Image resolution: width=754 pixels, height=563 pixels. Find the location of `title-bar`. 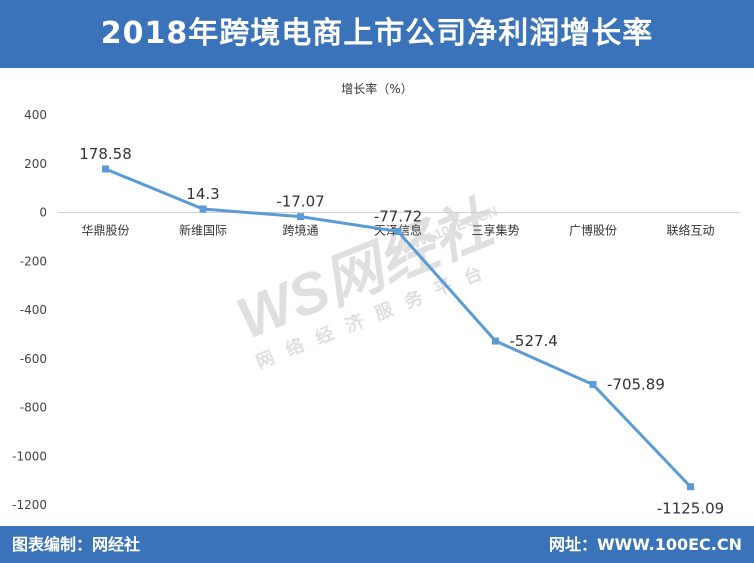

title-bar is located at coordinates (377, 34).